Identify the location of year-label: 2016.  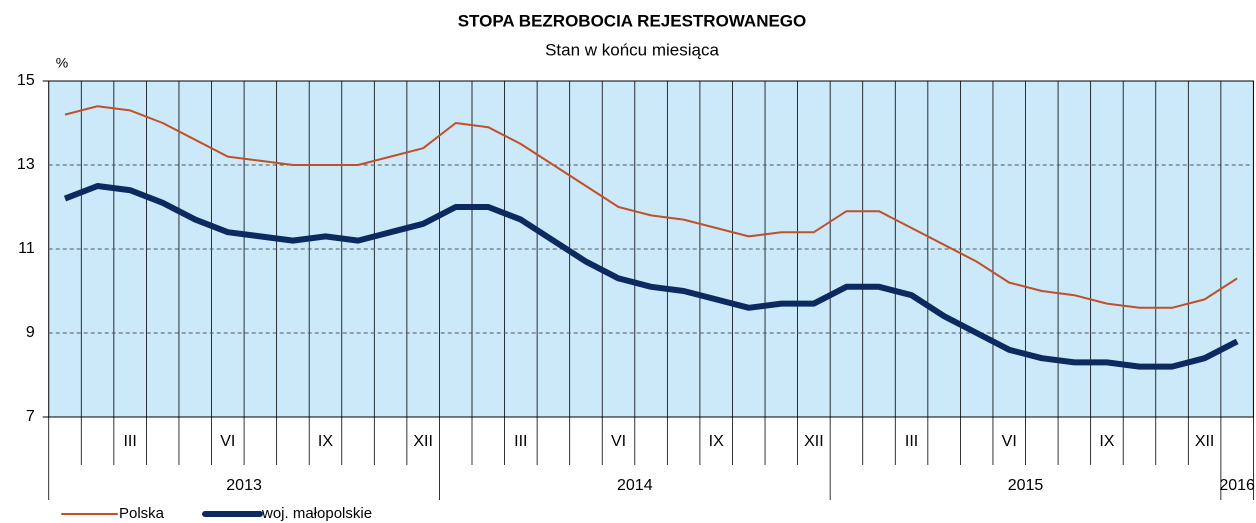
(1237, 485).